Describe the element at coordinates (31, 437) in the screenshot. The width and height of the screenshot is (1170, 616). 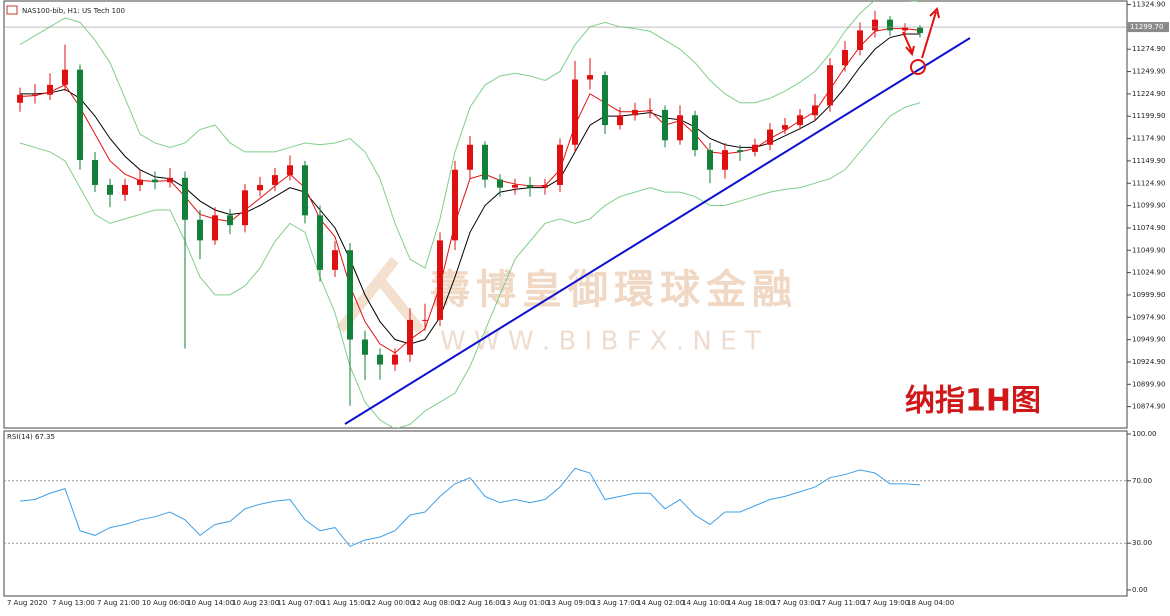
I see `rsi-label: RSI(14) 67.35` at that location.